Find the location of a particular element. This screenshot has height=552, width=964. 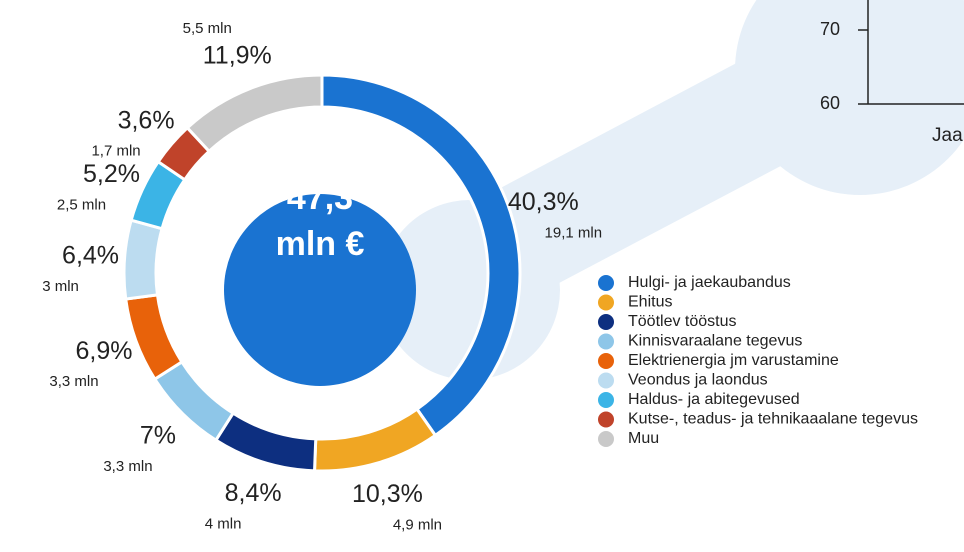

amount-label: 4,9 mln is located at coordinates (417, 525).